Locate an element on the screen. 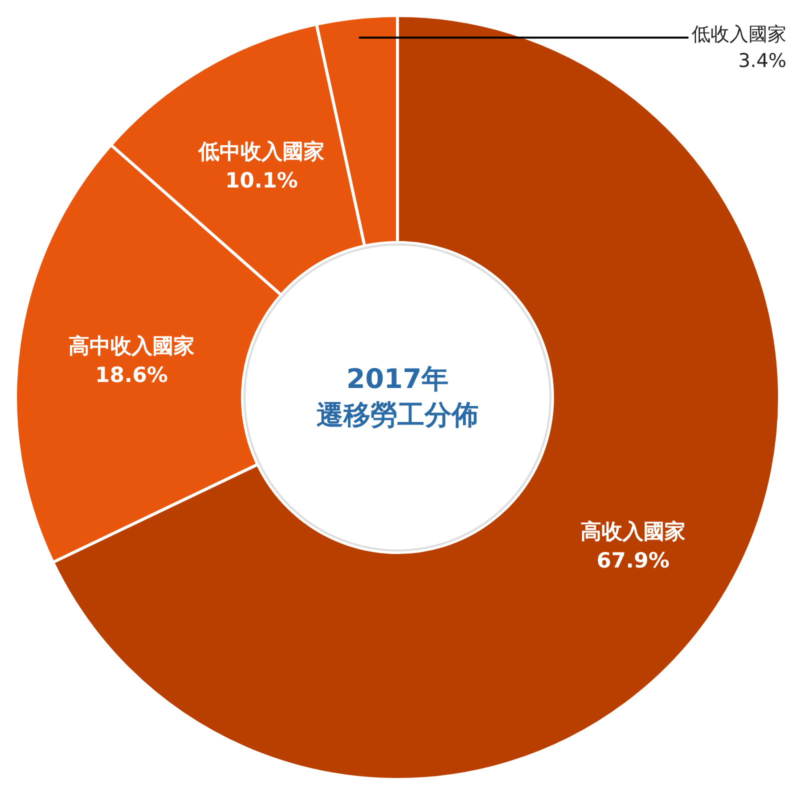 The width and height of the screenshot is (802, 785). slice-label: 低收入國家 is located at coordinates (739, 35).